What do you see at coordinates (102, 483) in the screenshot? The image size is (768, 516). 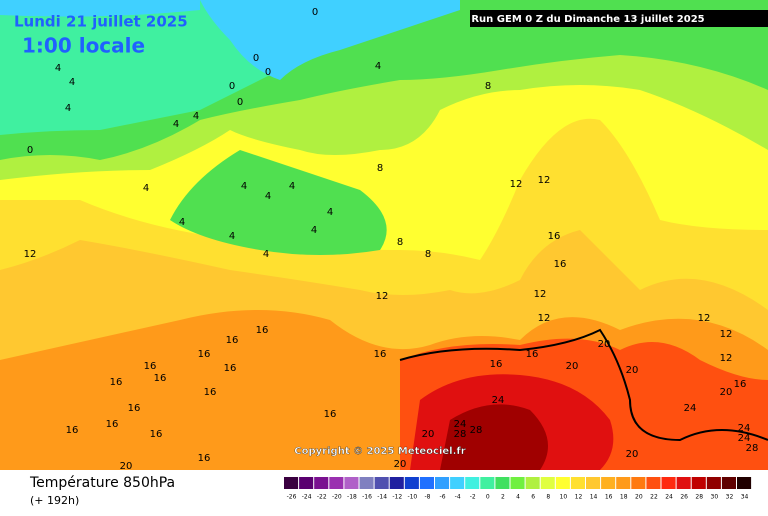 I see `footer-title: Température 850hPa` at bounding box center [102, 483].